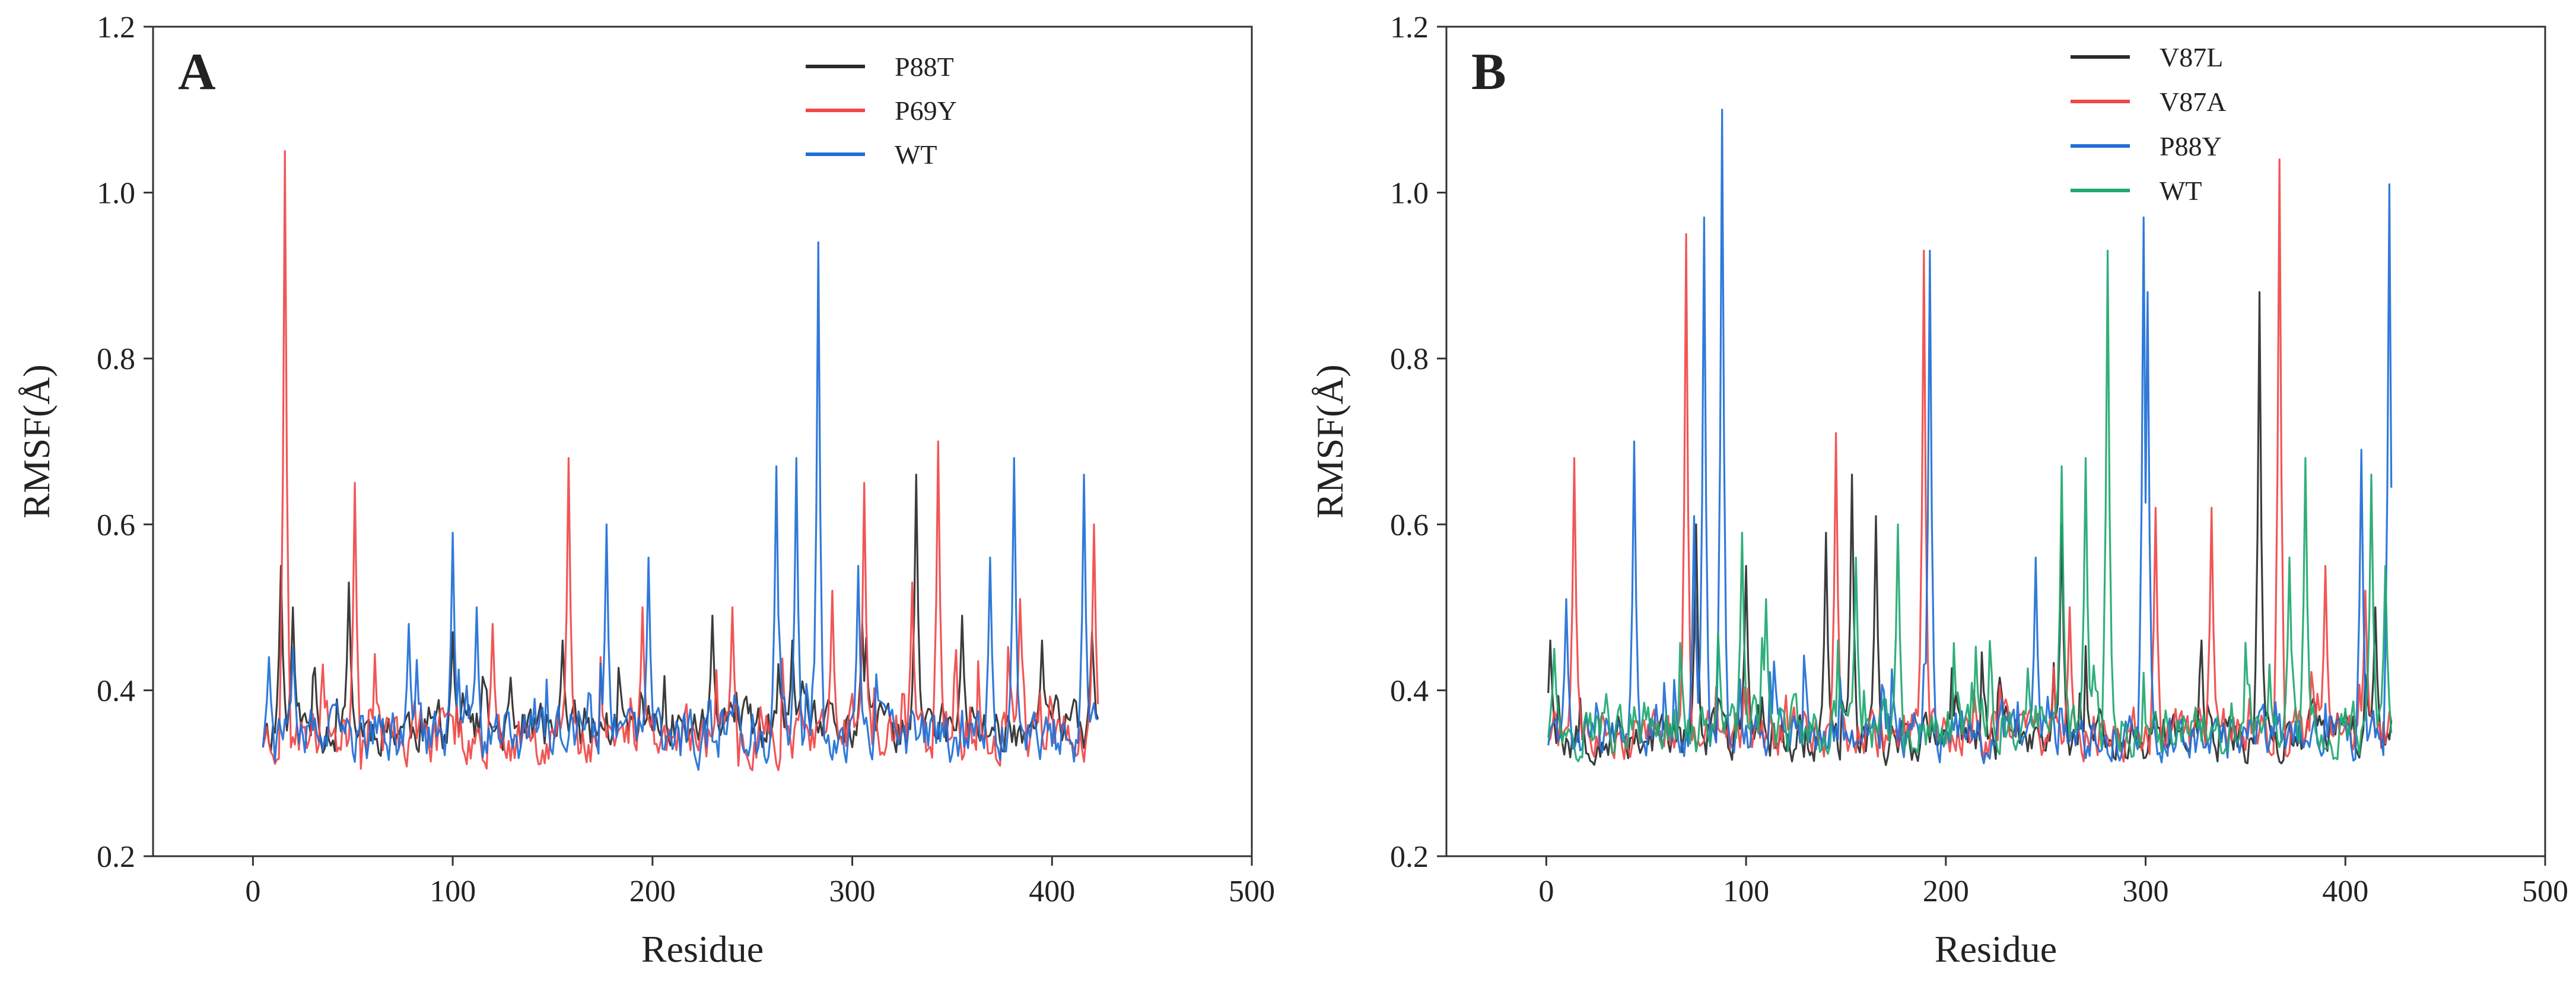 This screenshot has width=2576, height=982. I want to click on panel-label: A, so click(197, 72).